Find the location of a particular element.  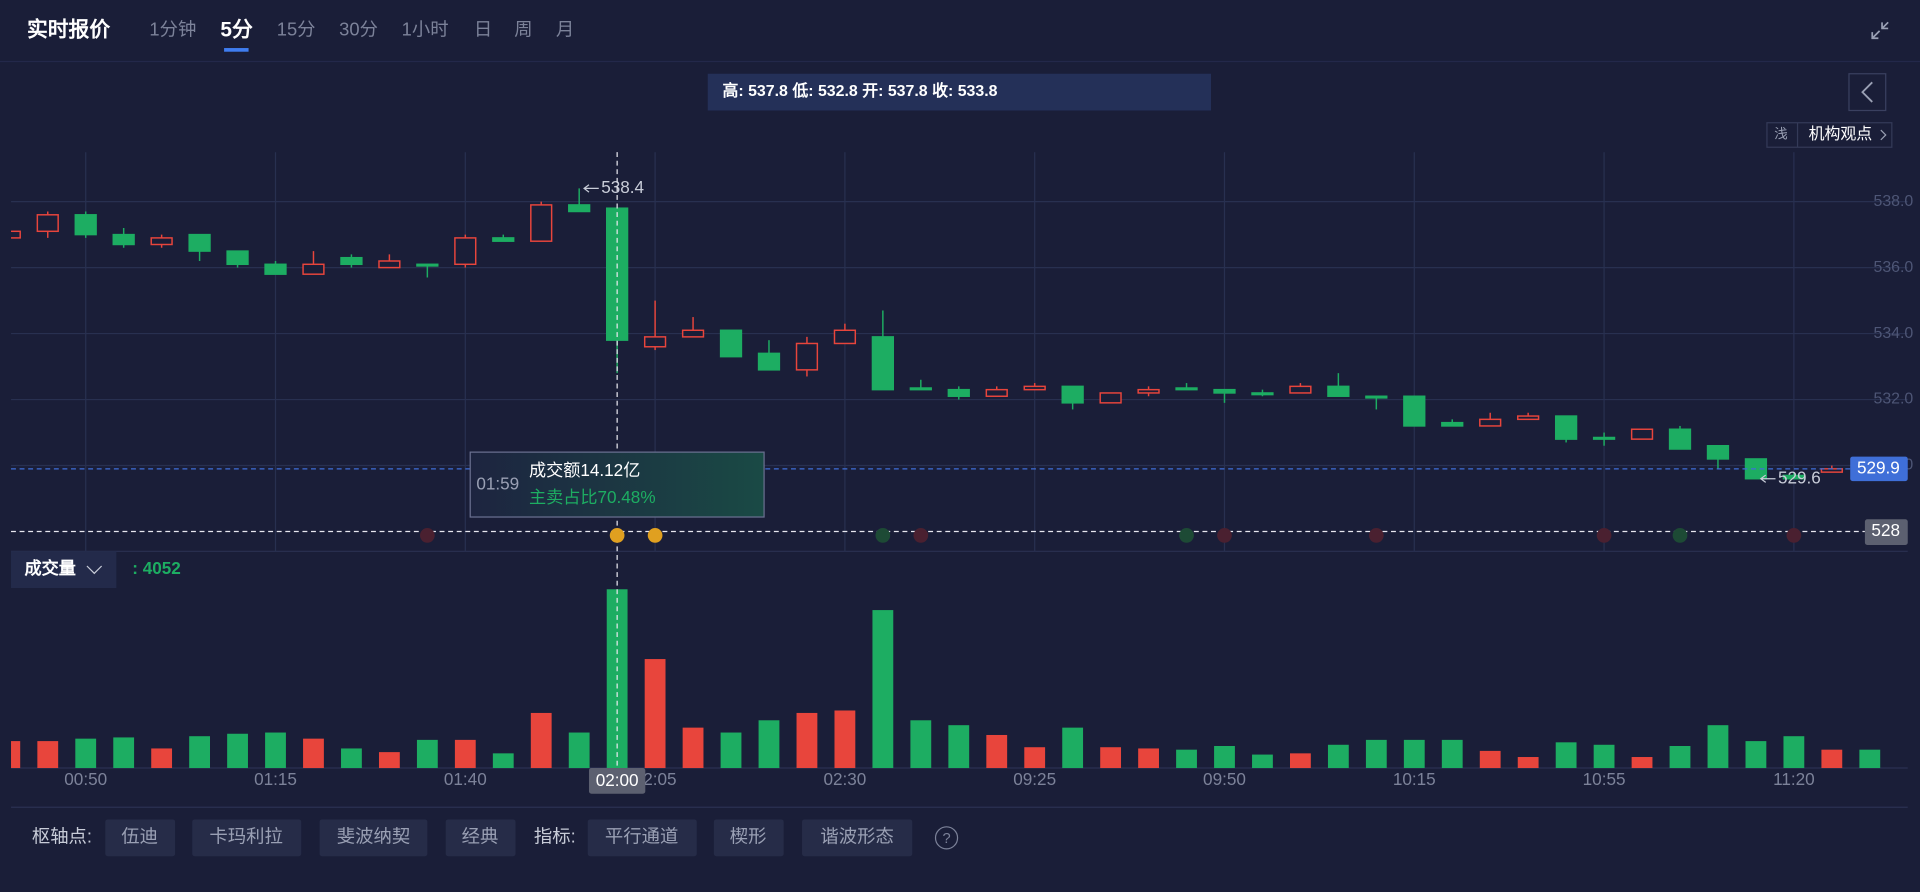

tab: 月 is located at coordinates (565, 29).